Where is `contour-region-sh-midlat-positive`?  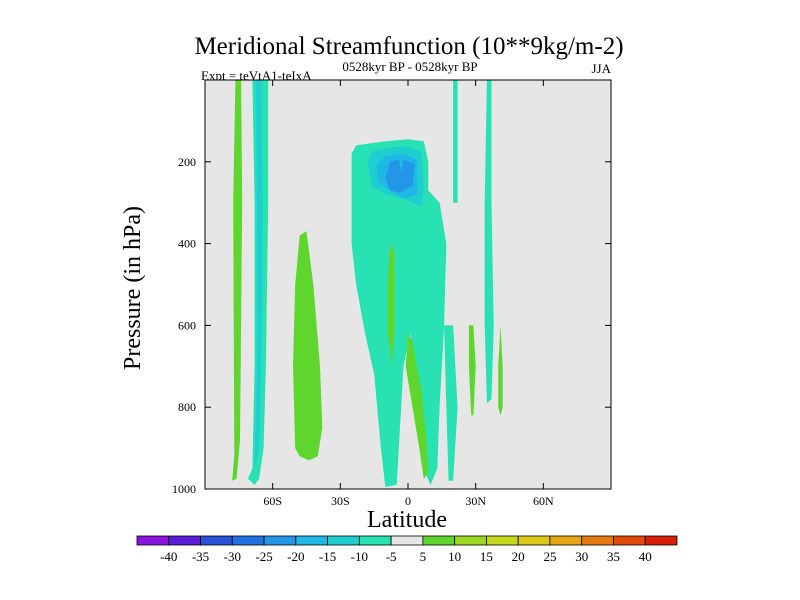
contour-region-sh-midlat-positive is located at coordinates (308, 346).